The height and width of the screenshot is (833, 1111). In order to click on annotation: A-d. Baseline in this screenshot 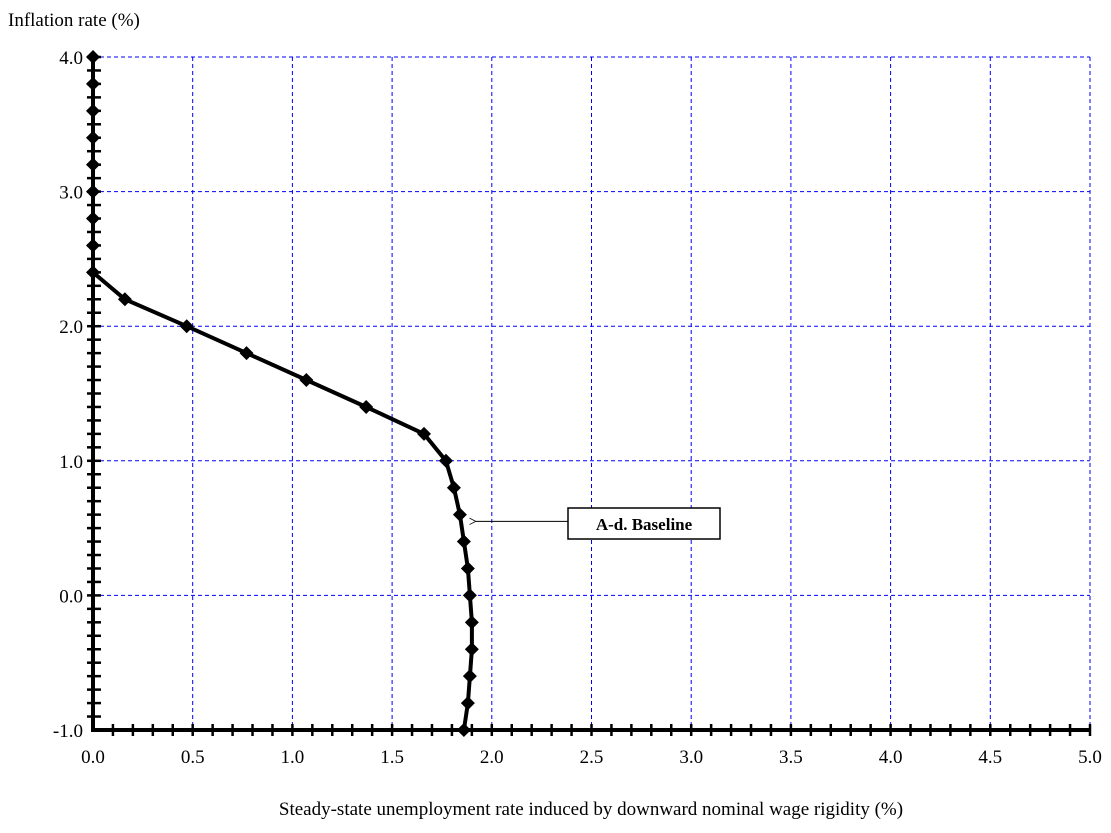, I will do `click(598, 523)`.